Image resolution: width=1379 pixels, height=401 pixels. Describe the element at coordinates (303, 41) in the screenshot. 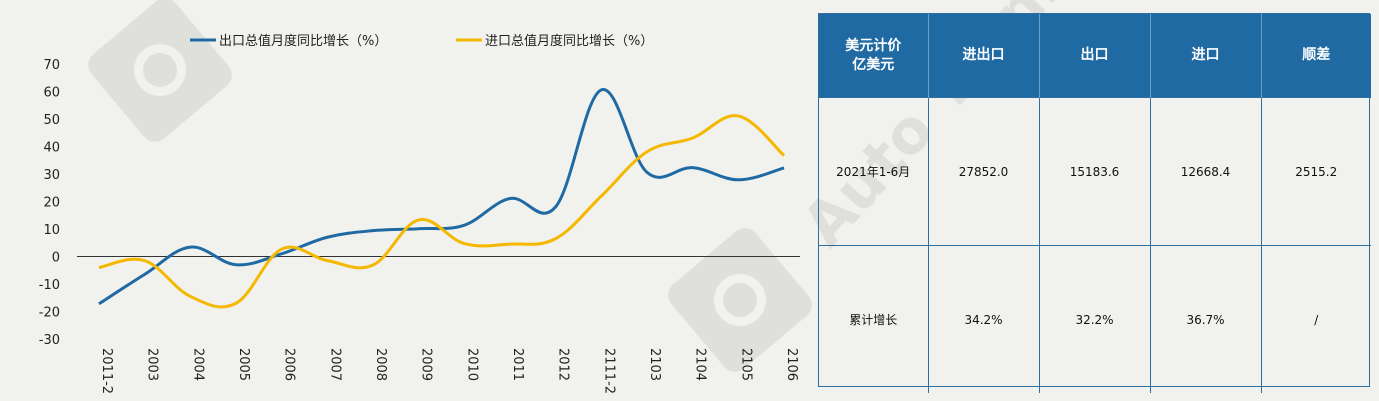

I see `legend-label-export: 出口总值月度同比增长（%）` at that location.